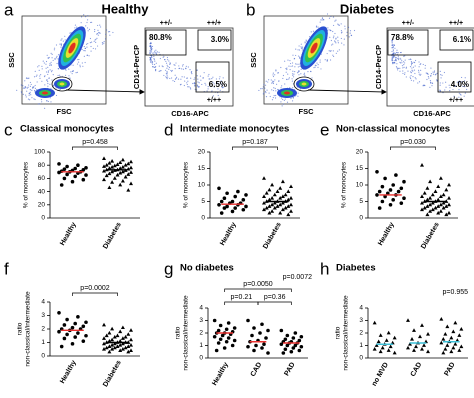  What do you see at coordinates (393, 129) in the screenshot?
I see `chart-title: Non-classical monocytes` at bounding box center [393, 129].